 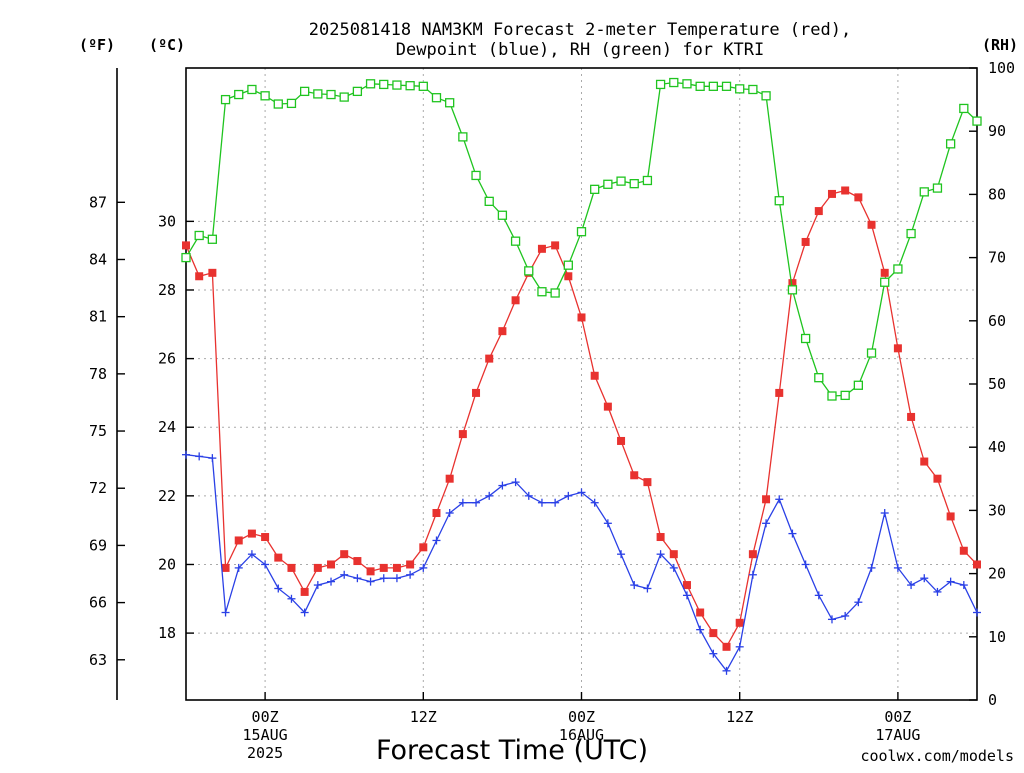 I want to click on fahrenheit-tick-label: 72, so click(x=98, y=488).